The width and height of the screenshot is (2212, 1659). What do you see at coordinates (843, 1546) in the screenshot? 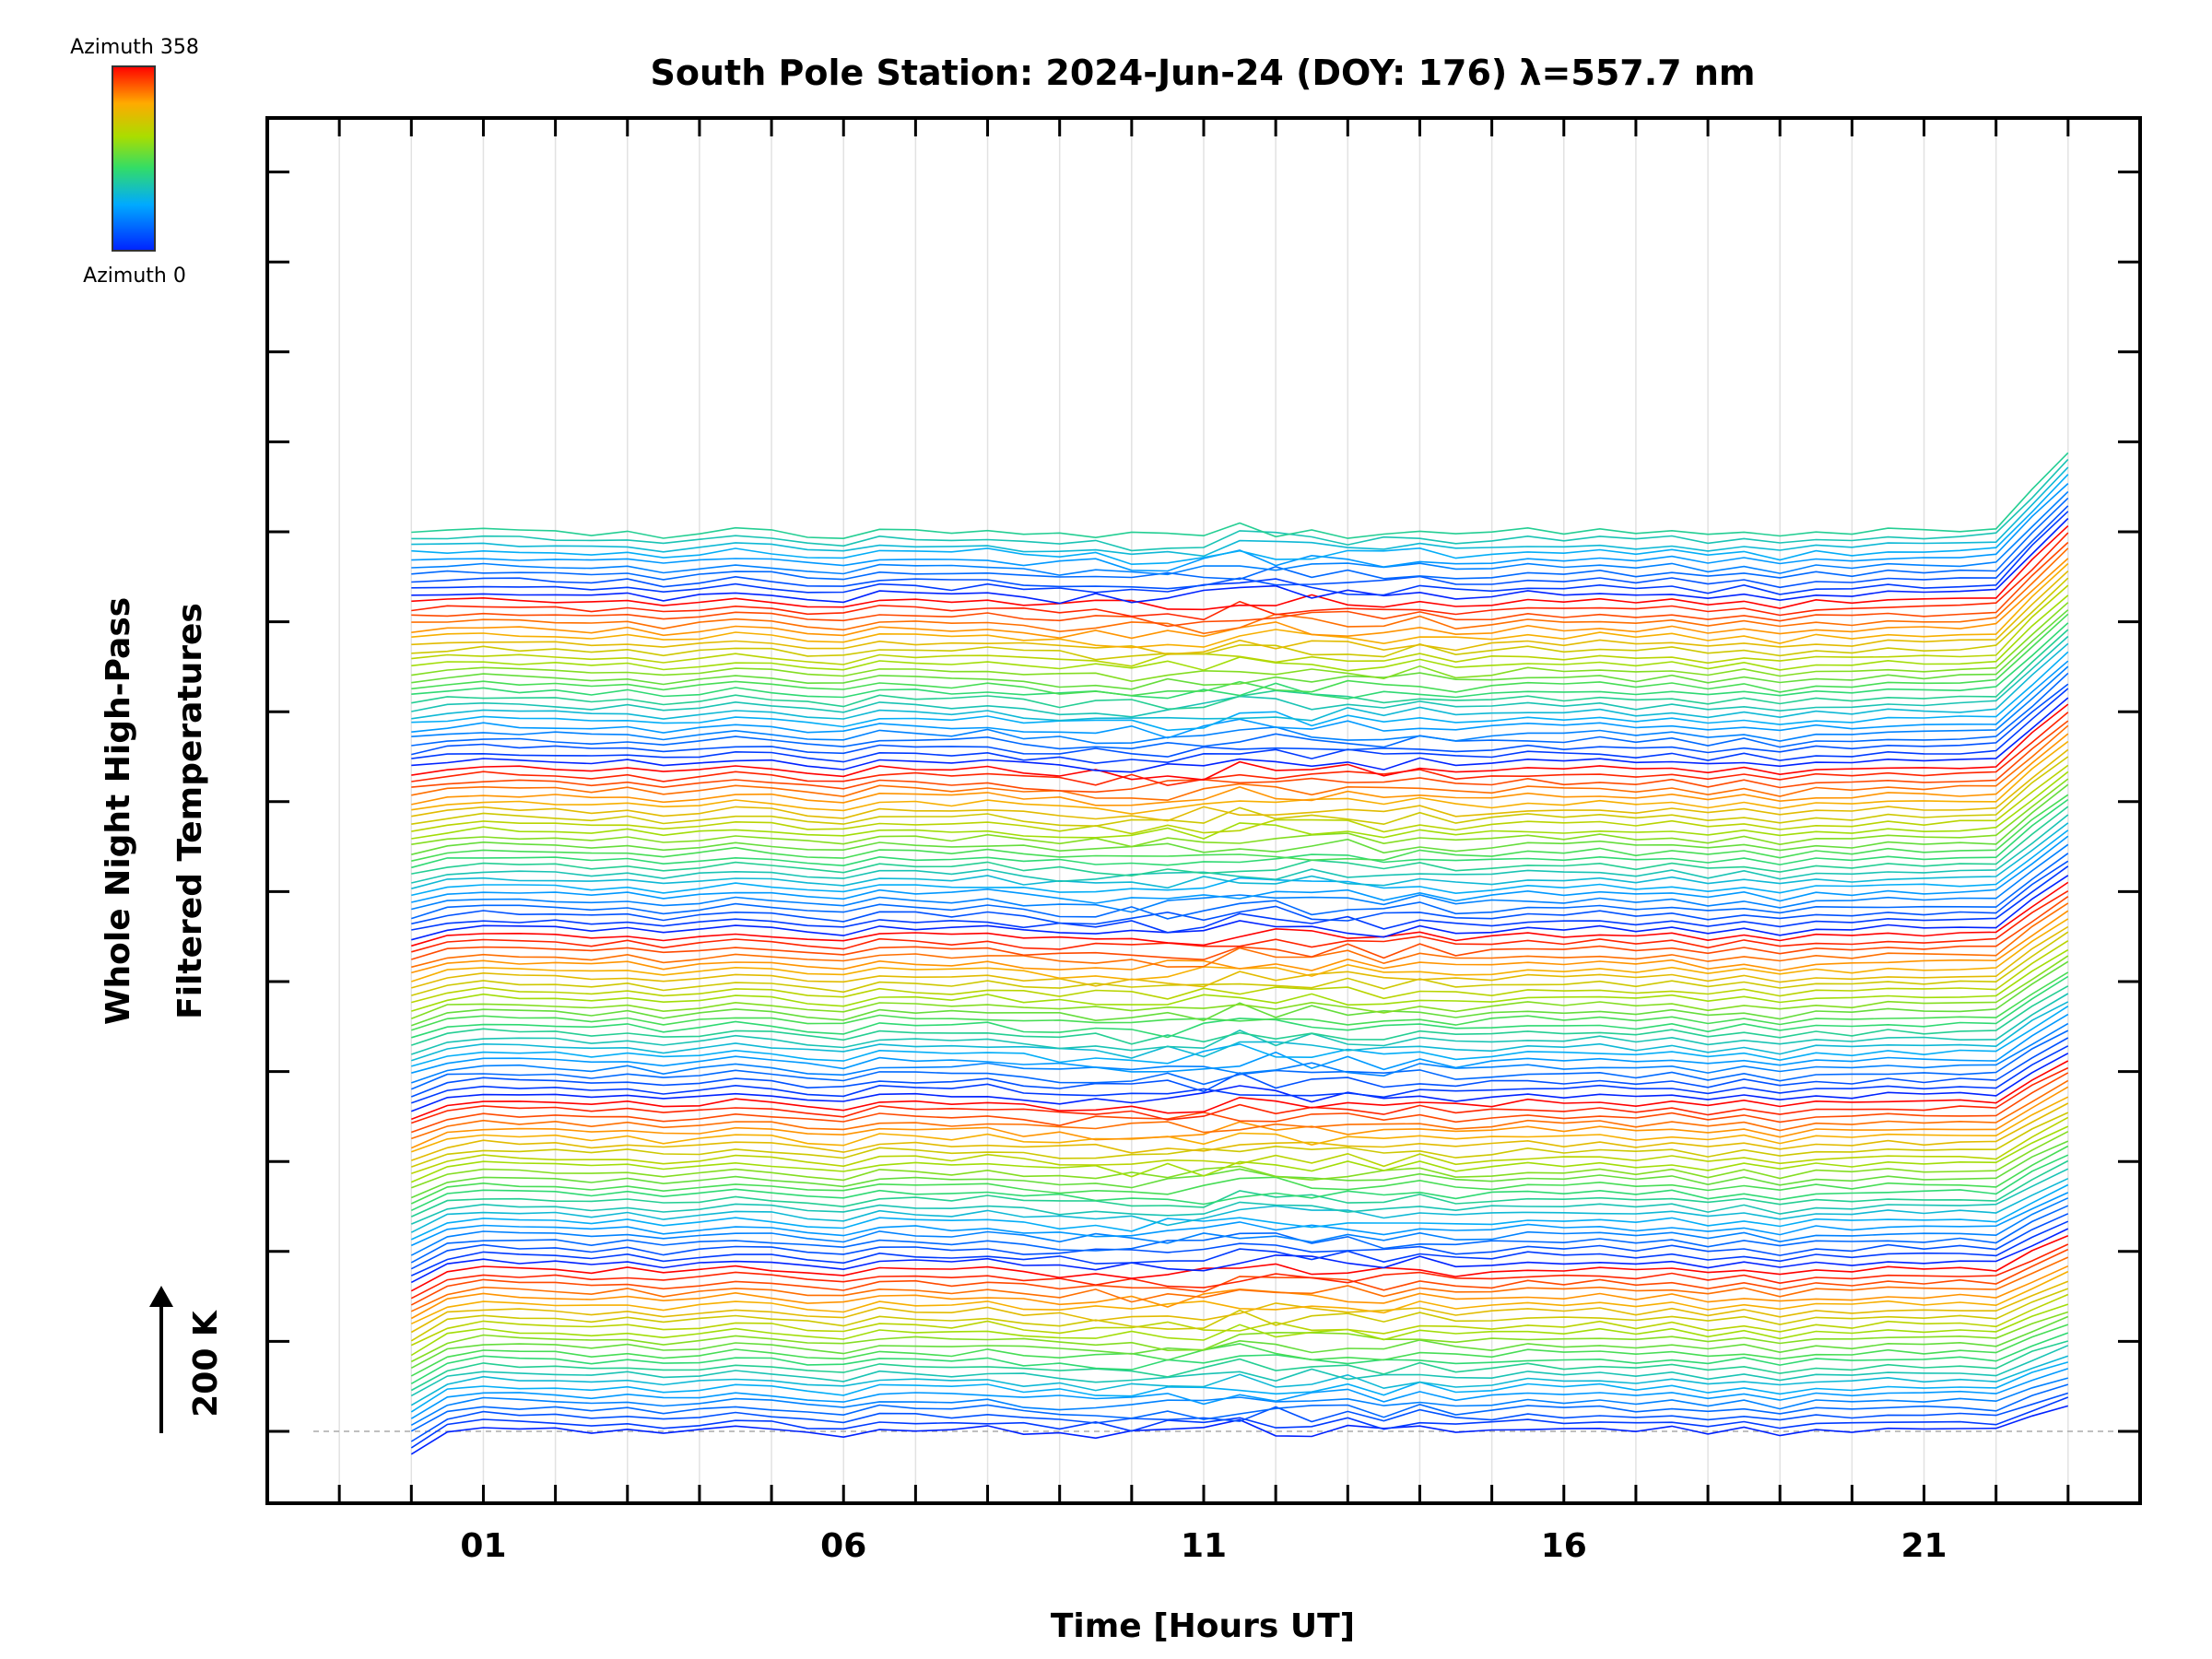
I see `x-tick-label: 06` at bounding box center [843, 1546].